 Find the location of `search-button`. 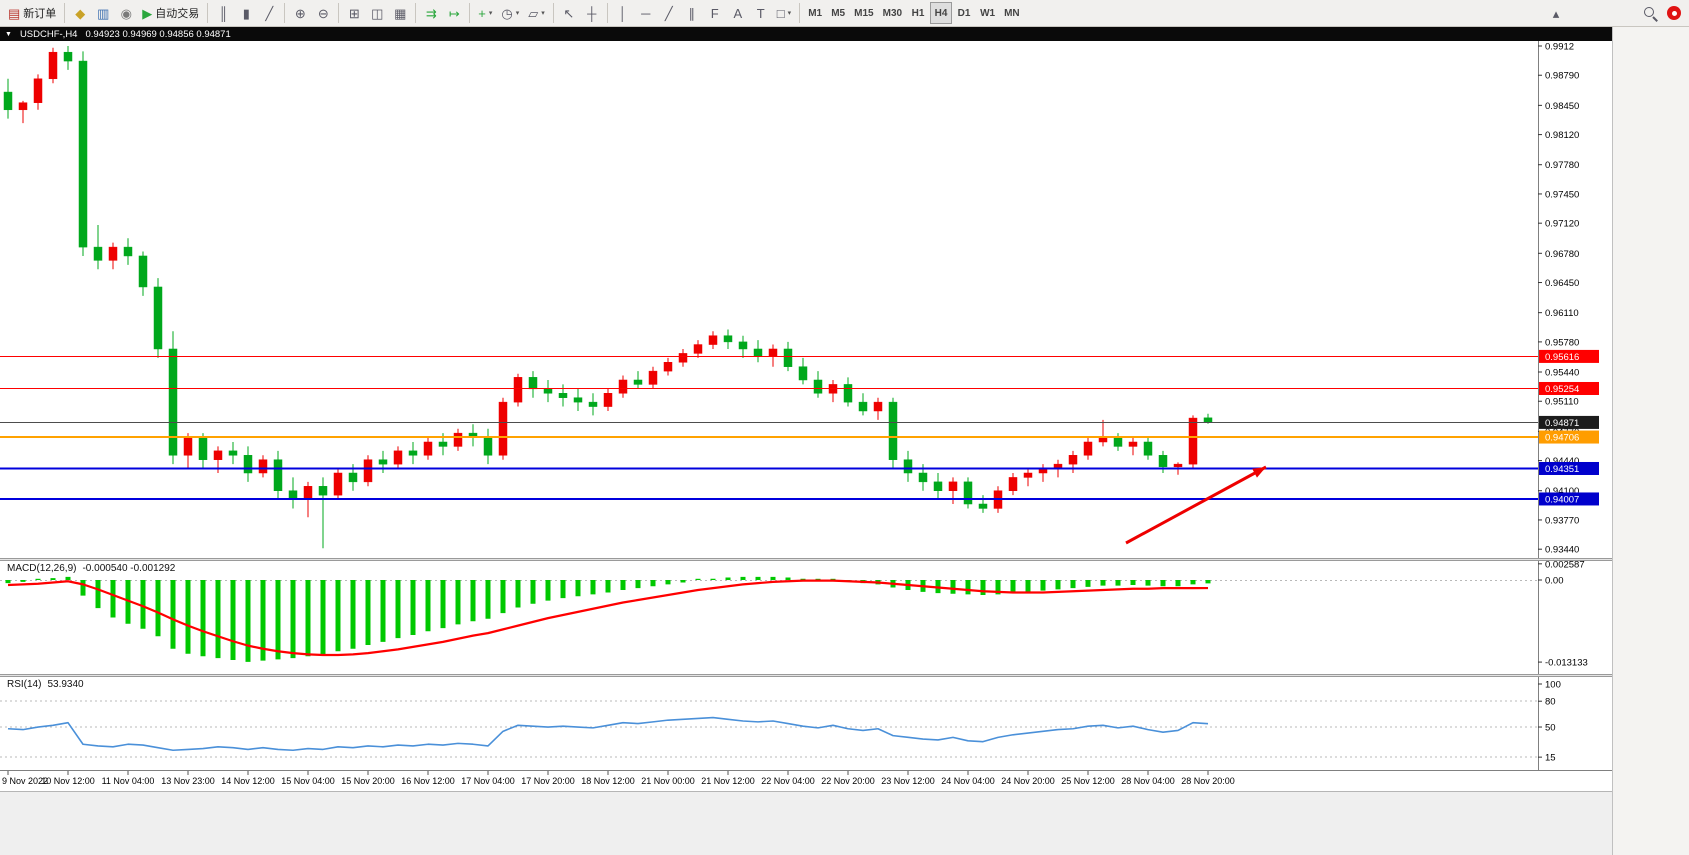

search-button is located at coordinates (1650, 13).